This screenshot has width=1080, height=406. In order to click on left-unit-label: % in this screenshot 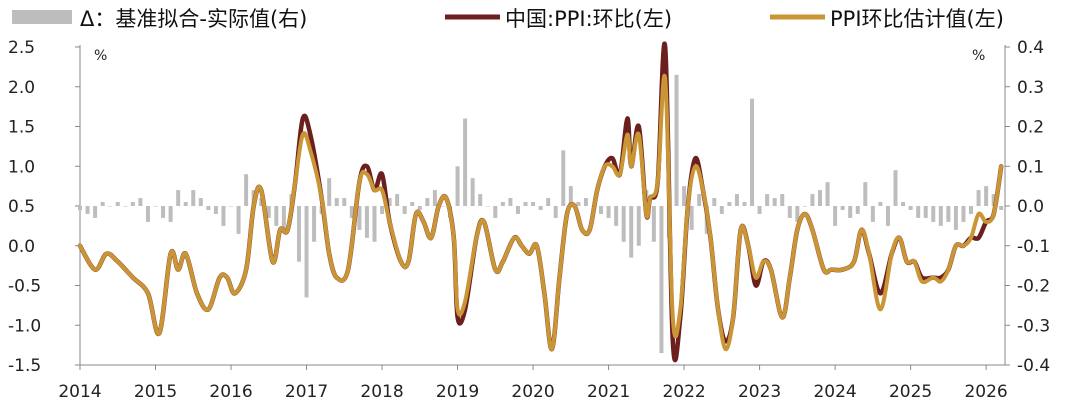, I will do `click(100, 56)`.